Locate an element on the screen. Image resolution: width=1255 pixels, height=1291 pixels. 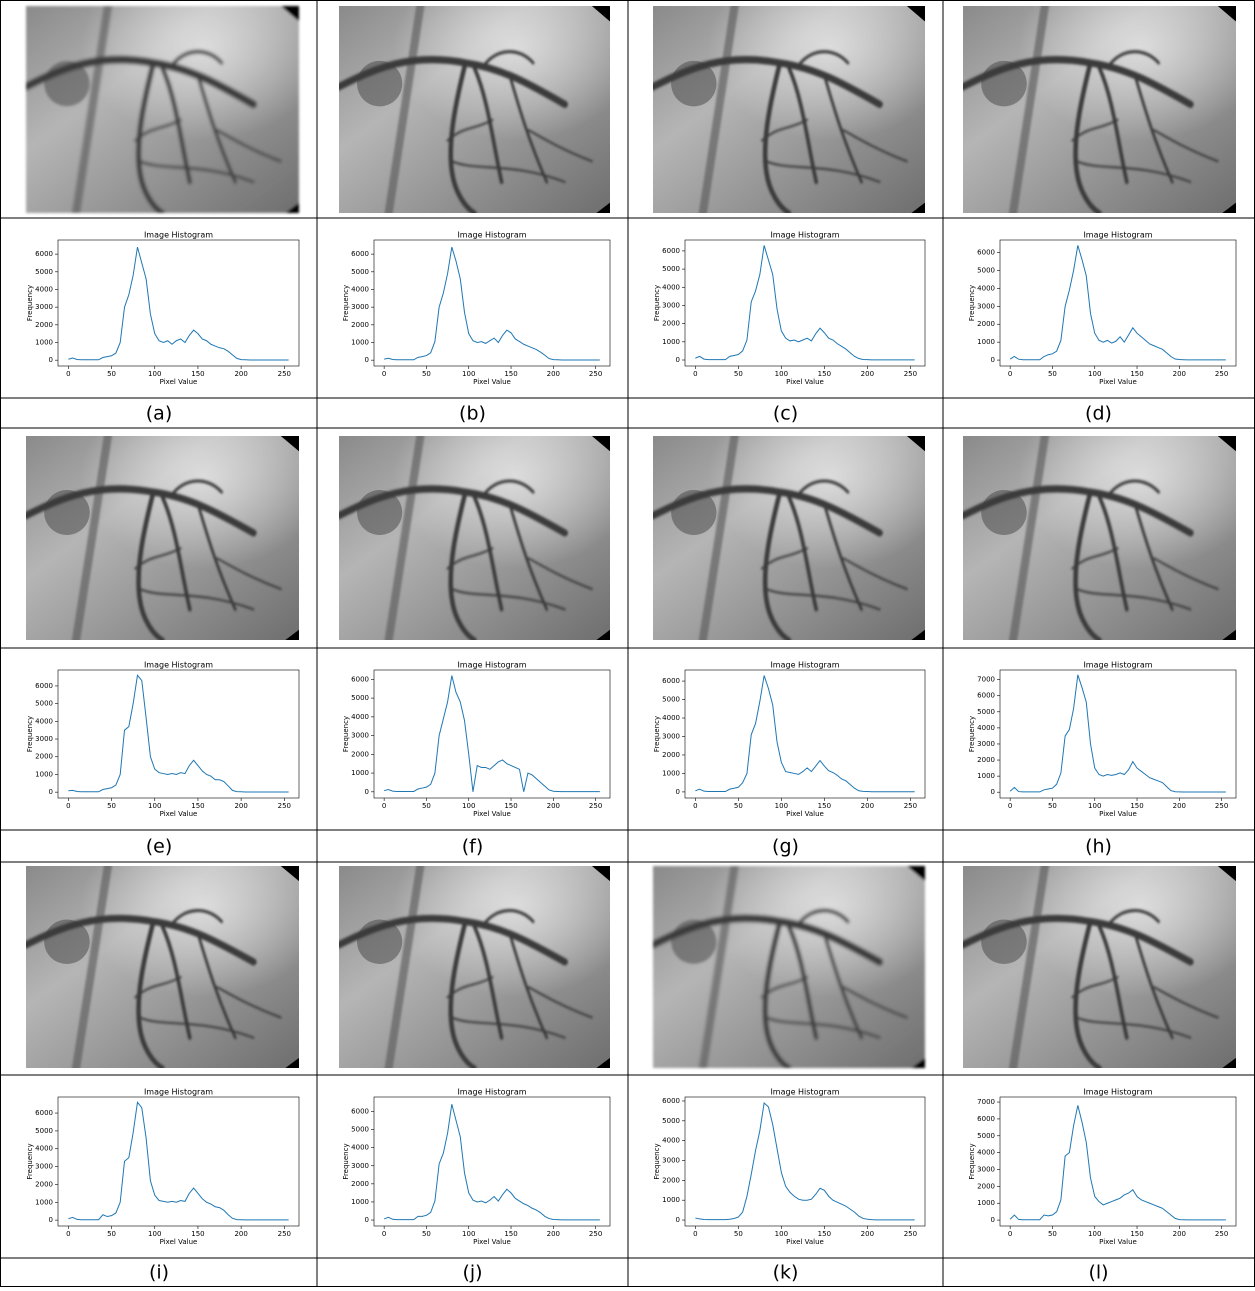
panel-caption: (f) is located at coordinates (473, 847).